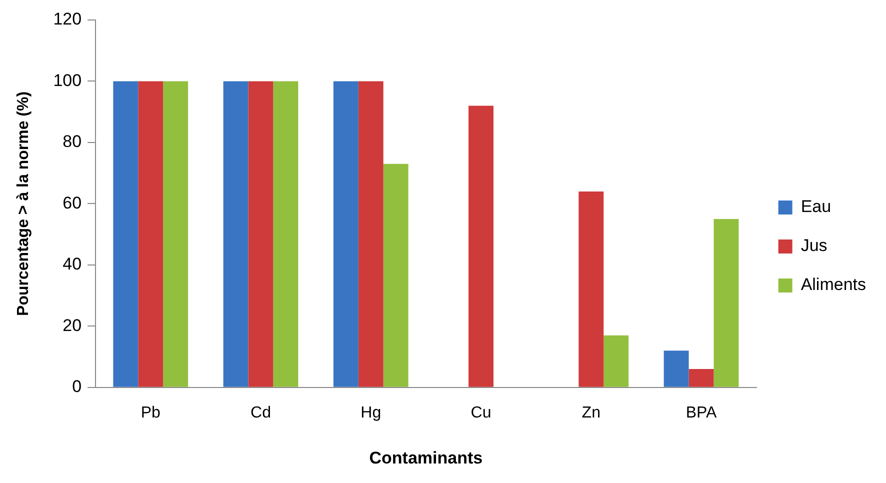 This screenshot has width=886, height=483. I want to click on legend-label: Jus, so click(814, 246).